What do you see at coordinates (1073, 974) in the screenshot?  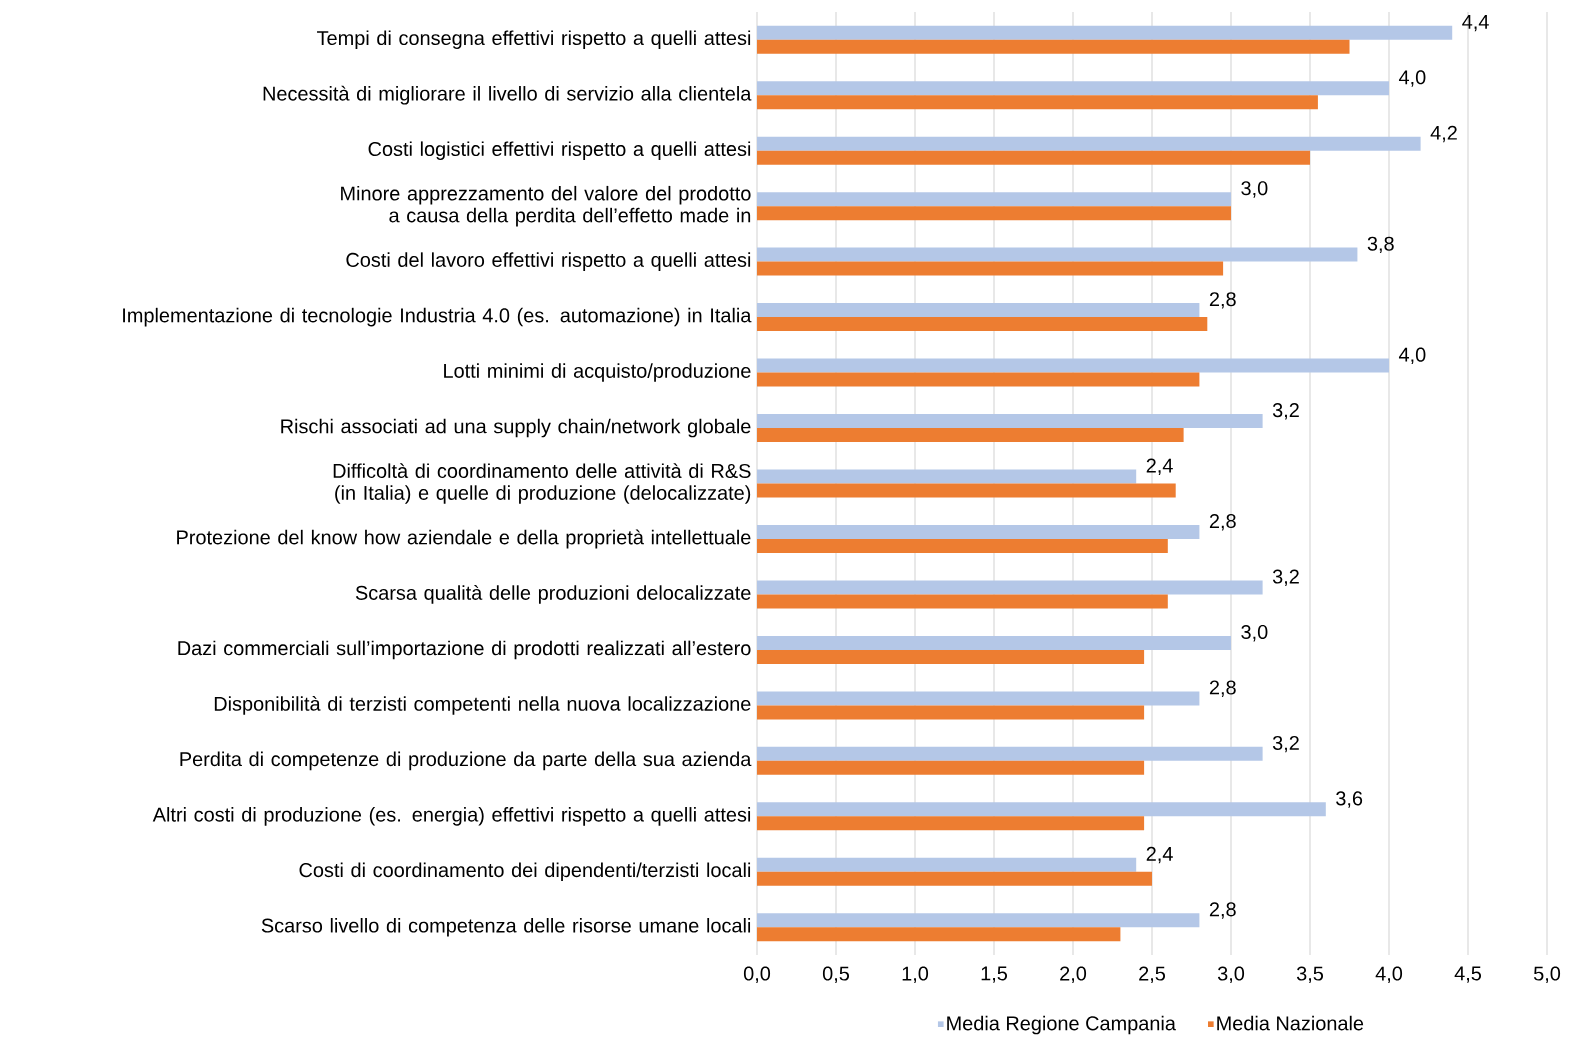 I see `x-tick-label: 2,0` at bounding box center [1073, 974].